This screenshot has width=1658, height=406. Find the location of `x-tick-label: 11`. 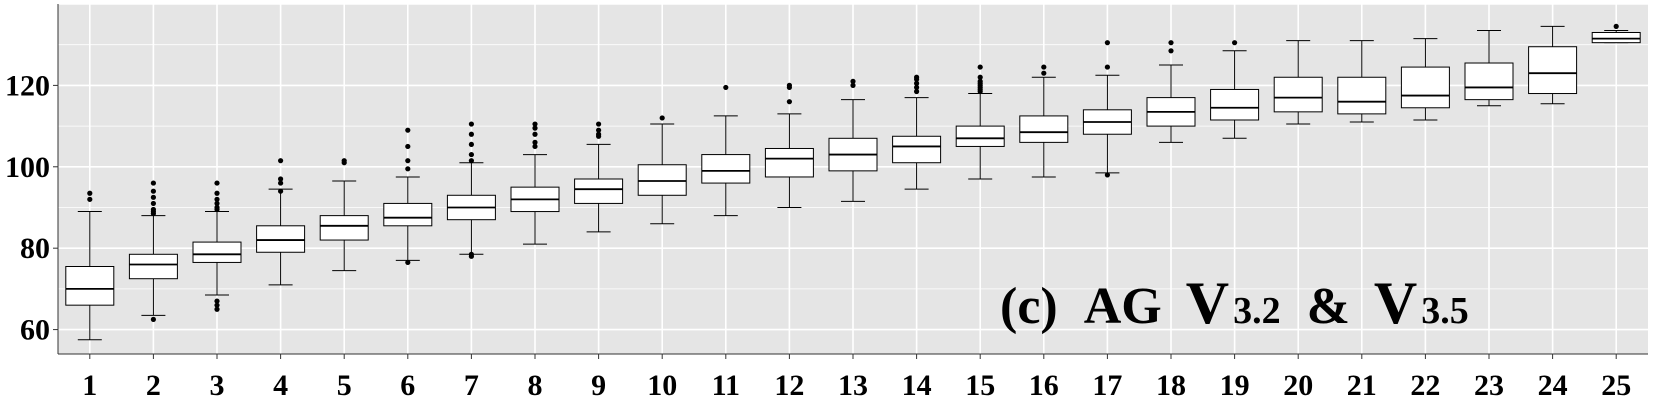

x-tick-label: 11 is located at coordinates (726, 385).